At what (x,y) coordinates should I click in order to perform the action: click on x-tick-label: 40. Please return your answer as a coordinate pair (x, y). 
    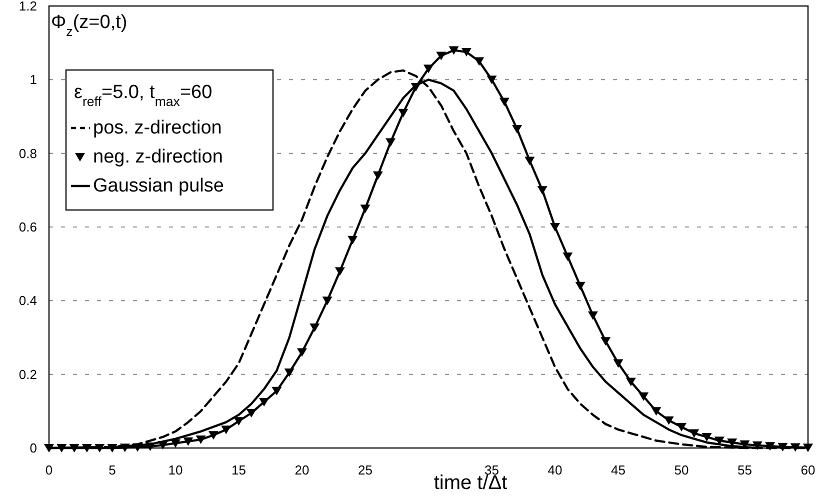
    Looking at the image, I should click on (555, 470).